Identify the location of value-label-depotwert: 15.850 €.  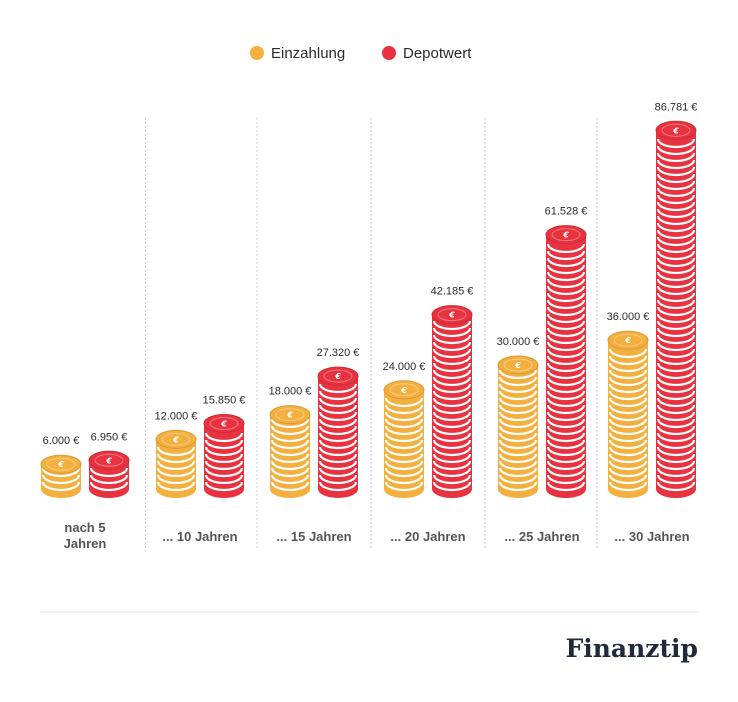
(224, 400).